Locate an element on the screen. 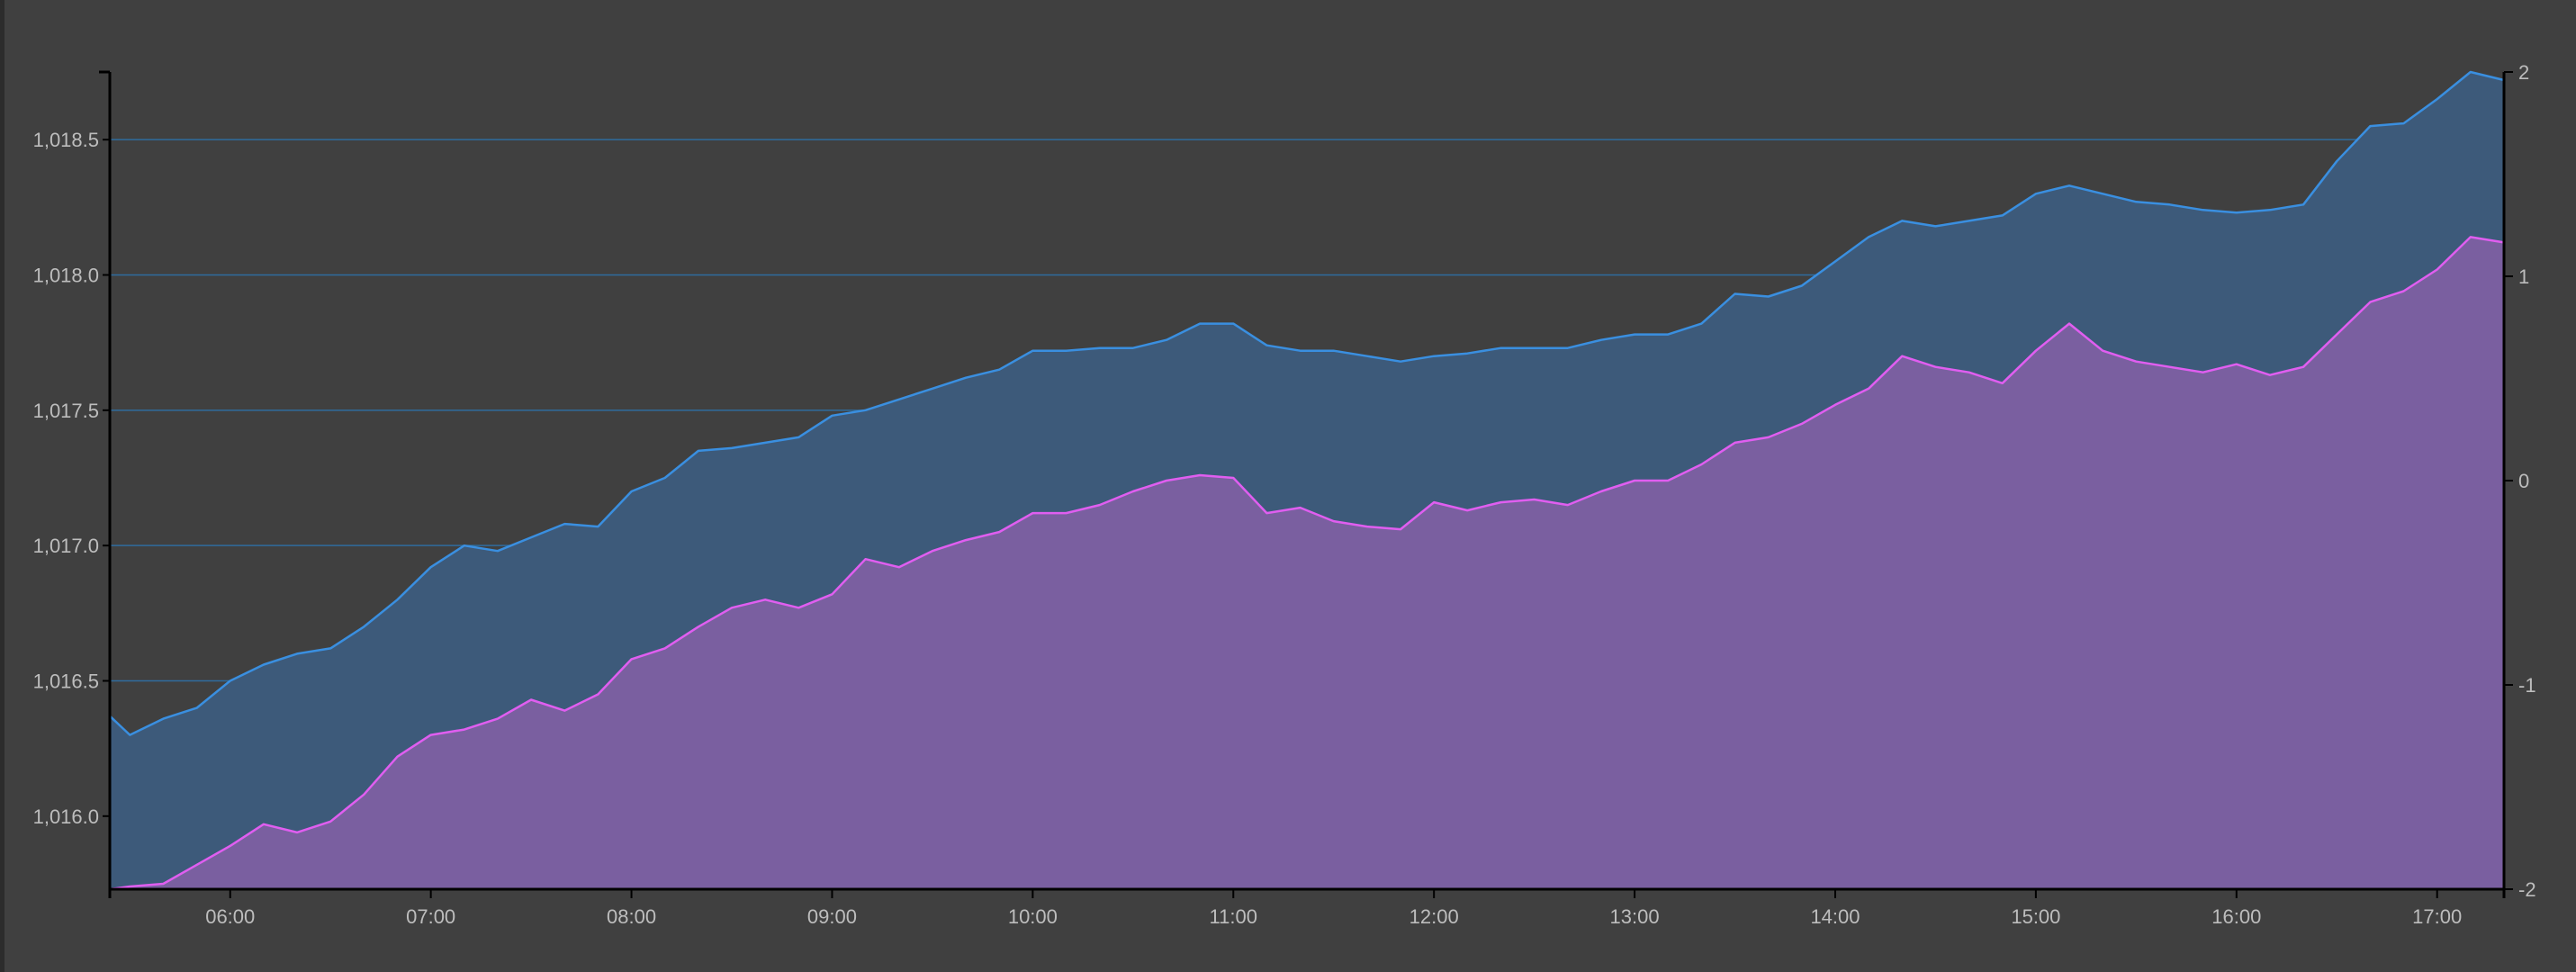 The width and height of the screenshot is (2576, 972). right-tick-label: 1 is located at coordinates (2523, 277).